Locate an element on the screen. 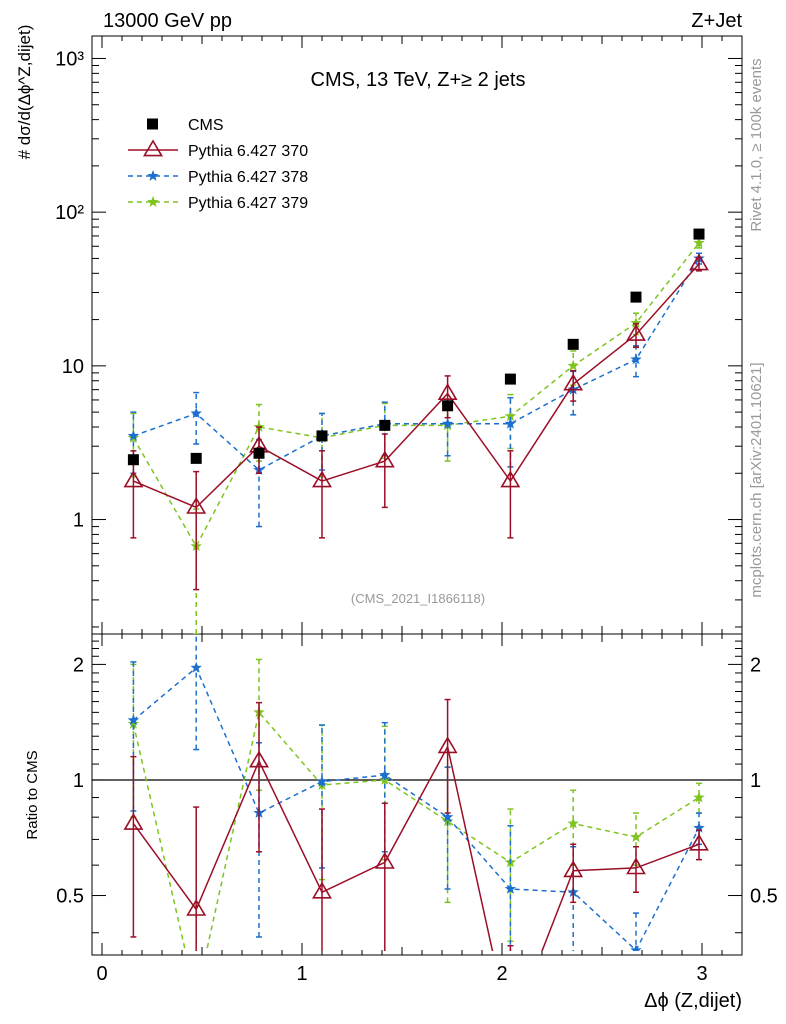 The image size is (786, 1024). chart-title: CMS, 13 TeV, Z+≥ 2 jets is located at coordinates (418, 80).